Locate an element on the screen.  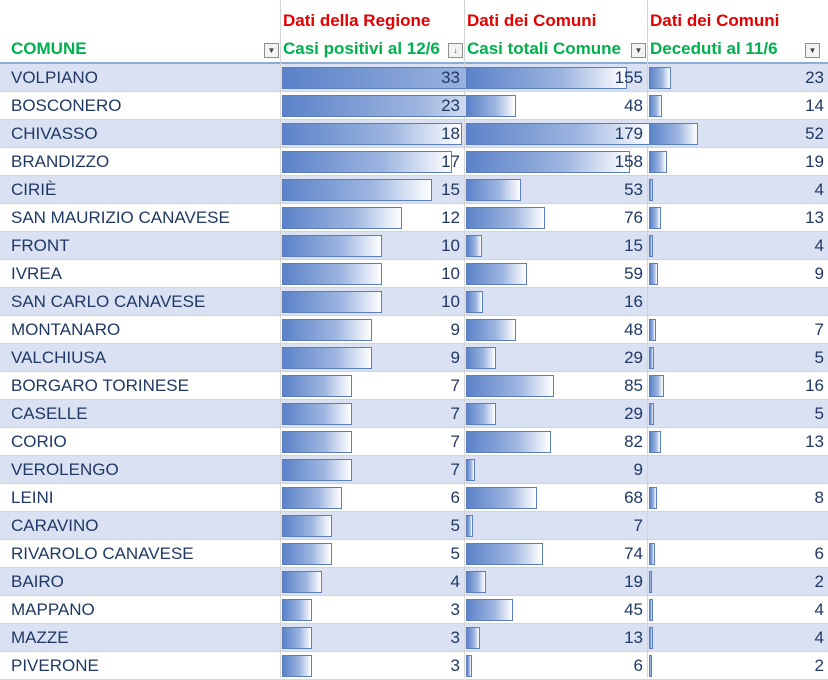
cell-comune: RIVAROLO CANAVESE is located at coordinates (102, 553).